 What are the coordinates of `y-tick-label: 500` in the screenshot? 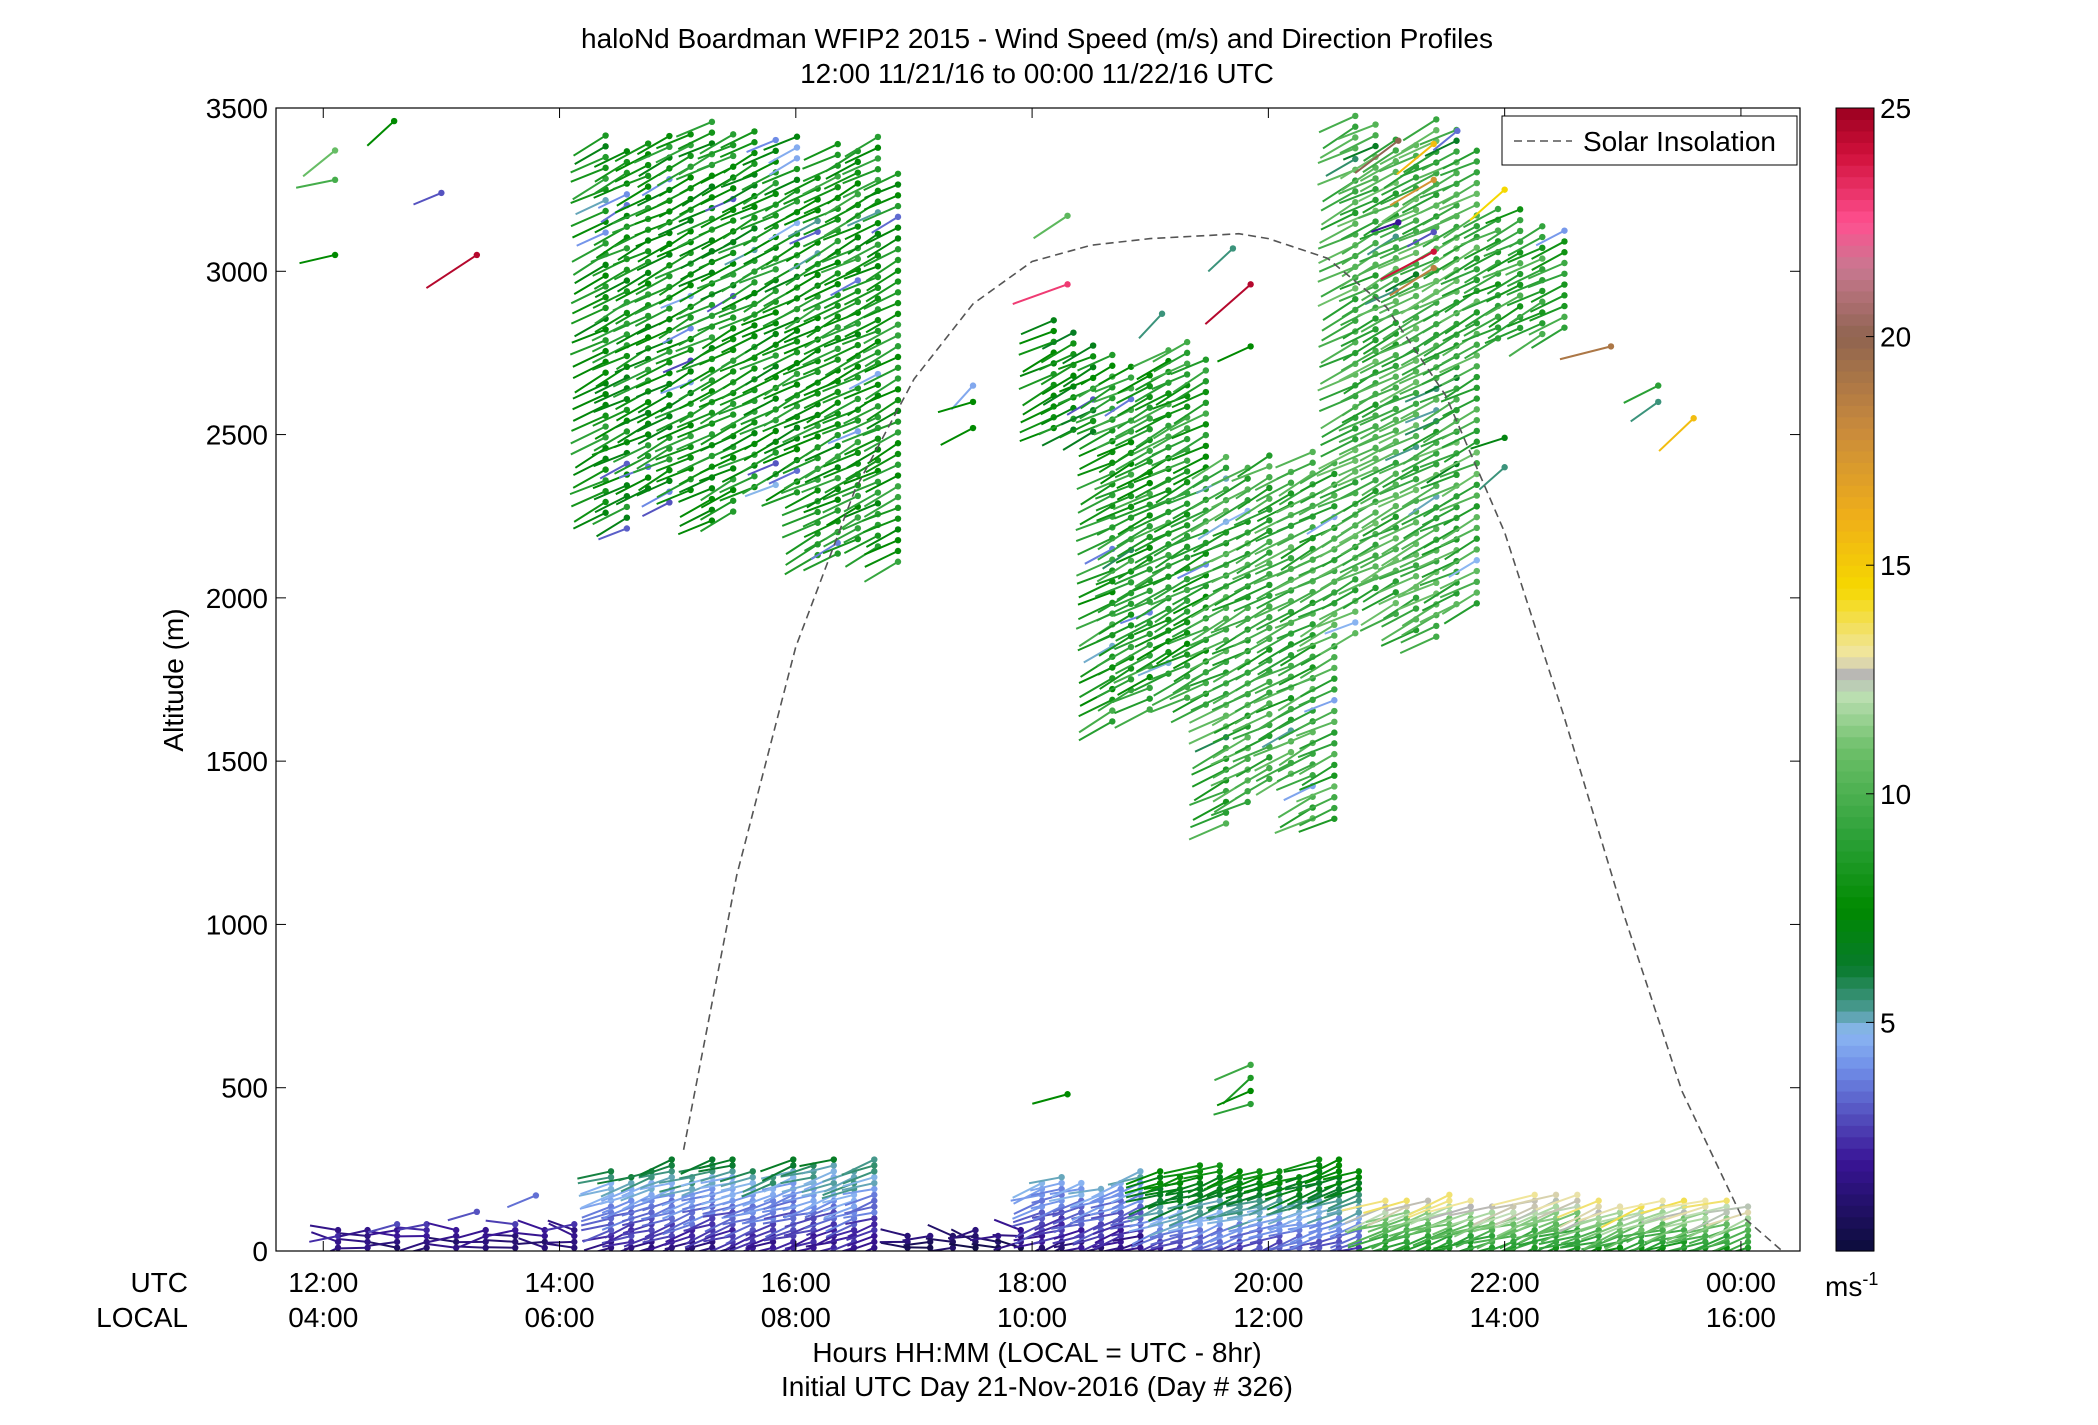 It's located at (244, 1088).